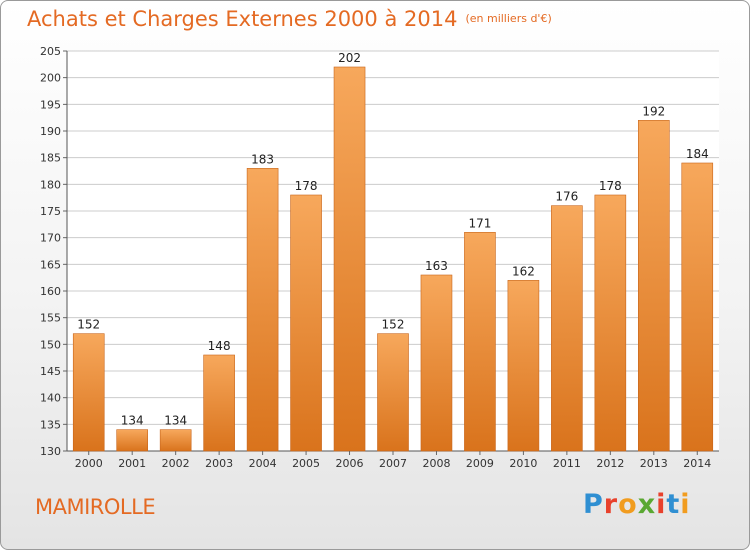 This screenshot has width=750, height=550. Describe the element at coordinates (176, 463) in the screenshot. I see `x-tick-label-2002: 2002` at that location.